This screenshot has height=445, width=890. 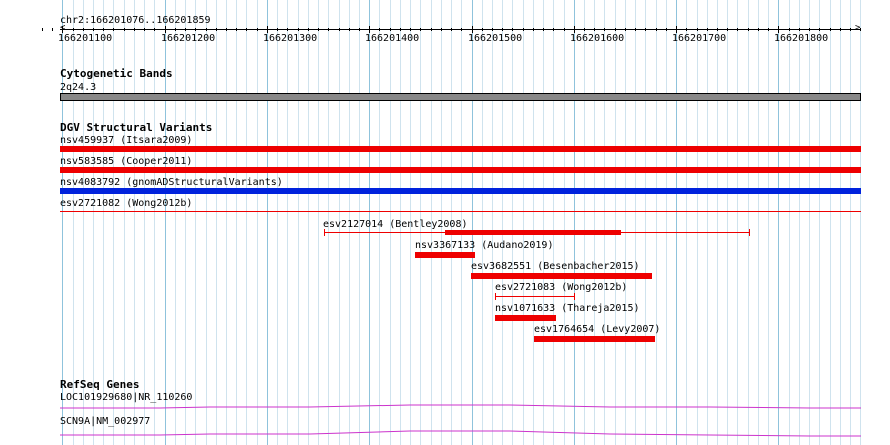 What do you see at coordinates (116, 73) in the screenshot?
I see `cytoband-track-title: Cytogenetic Bands` at bounding box center [116, 73].